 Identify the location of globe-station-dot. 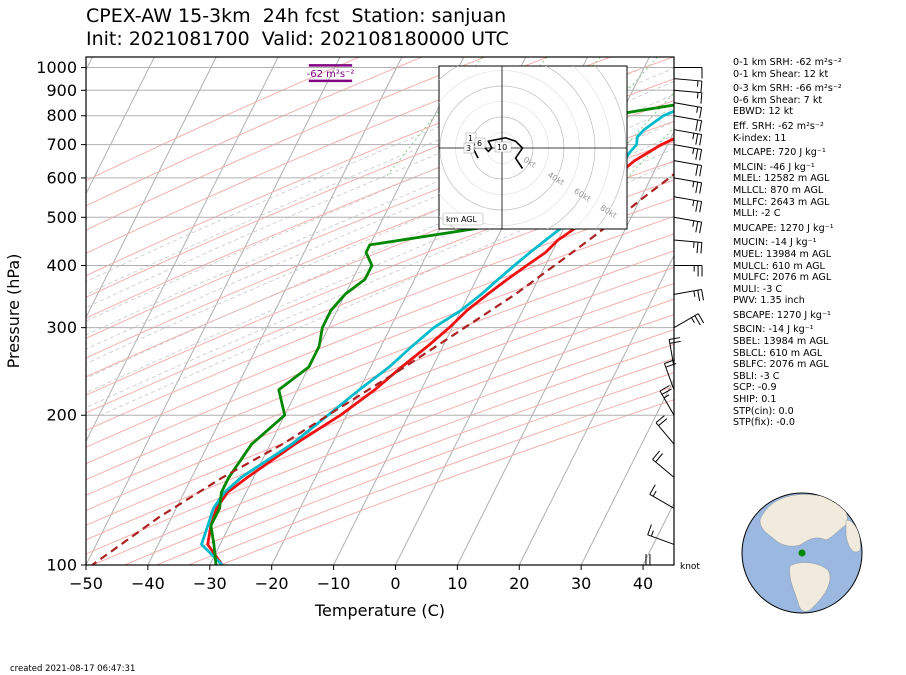
(802, 553).